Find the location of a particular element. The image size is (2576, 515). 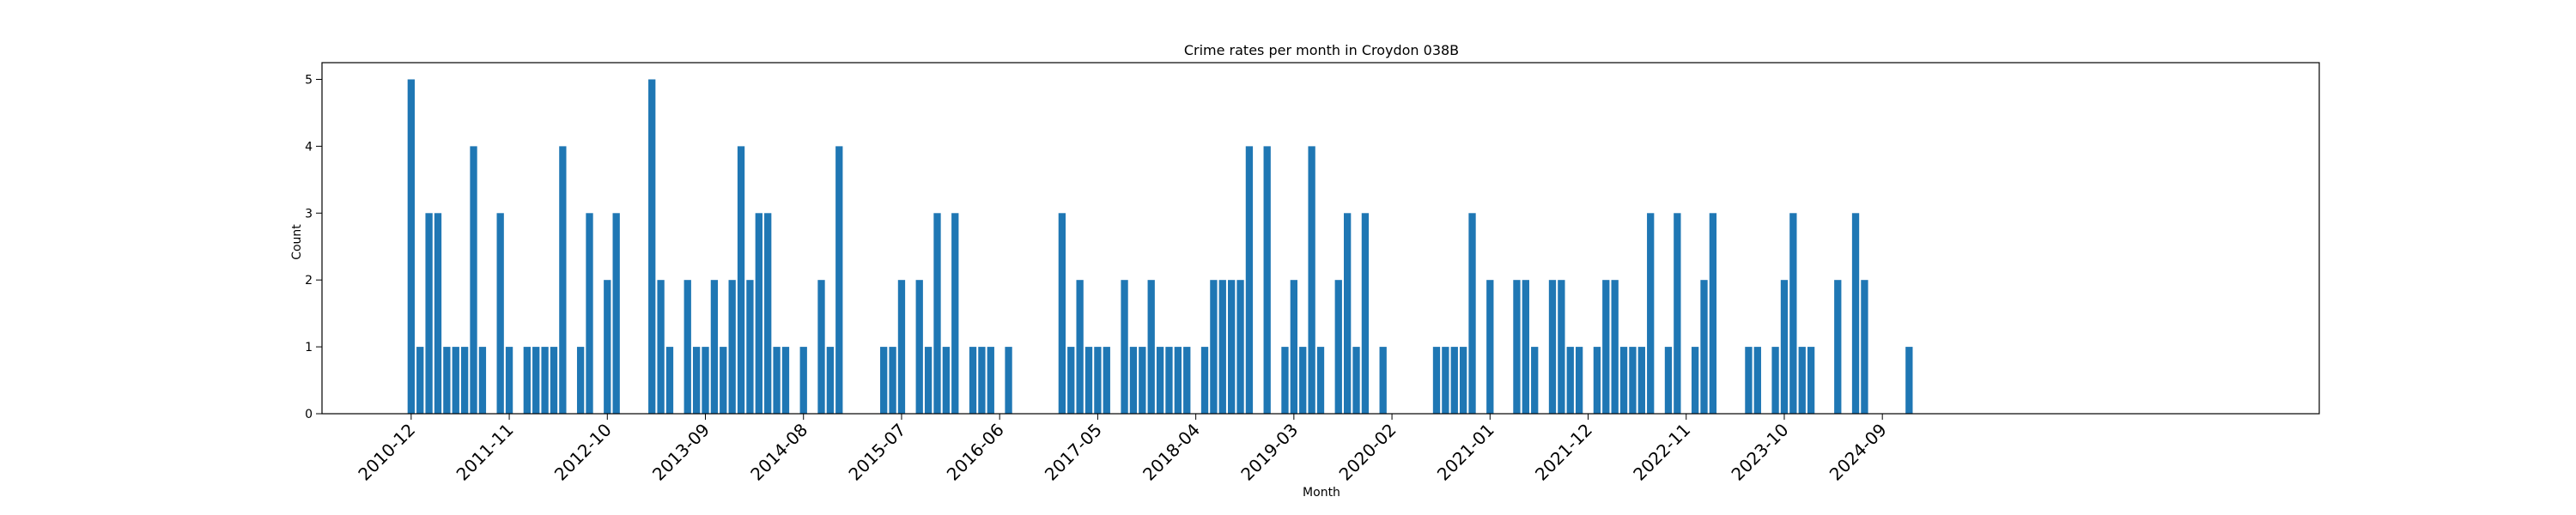

y-tick-label: 0 is located at coordinates (309, 414).